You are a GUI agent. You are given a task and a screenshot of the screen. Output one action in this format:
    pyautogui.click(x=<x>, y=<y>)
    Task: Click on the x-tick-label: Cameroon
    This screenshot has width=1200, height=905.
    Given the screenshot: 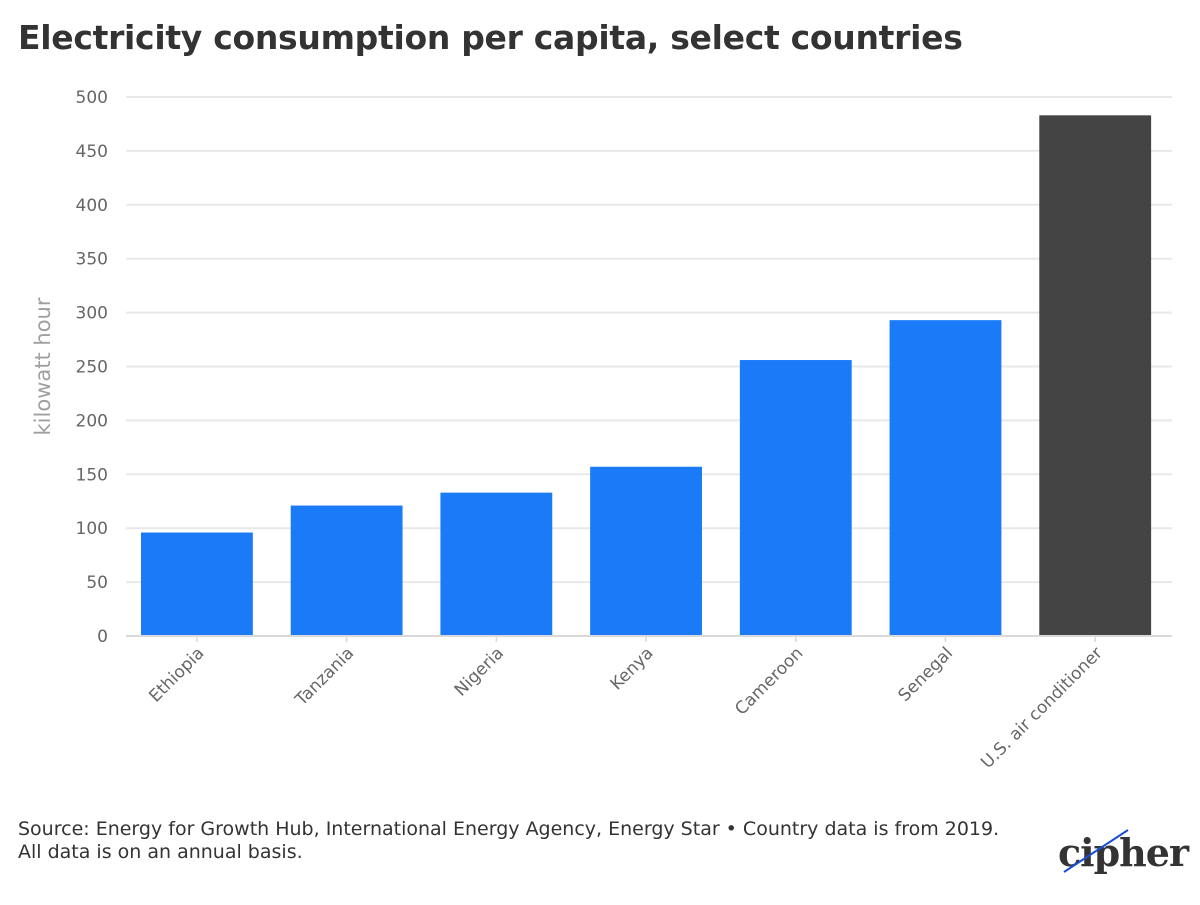 What is the action you would take?
    pyautogui.click(x=769, y=681)
    